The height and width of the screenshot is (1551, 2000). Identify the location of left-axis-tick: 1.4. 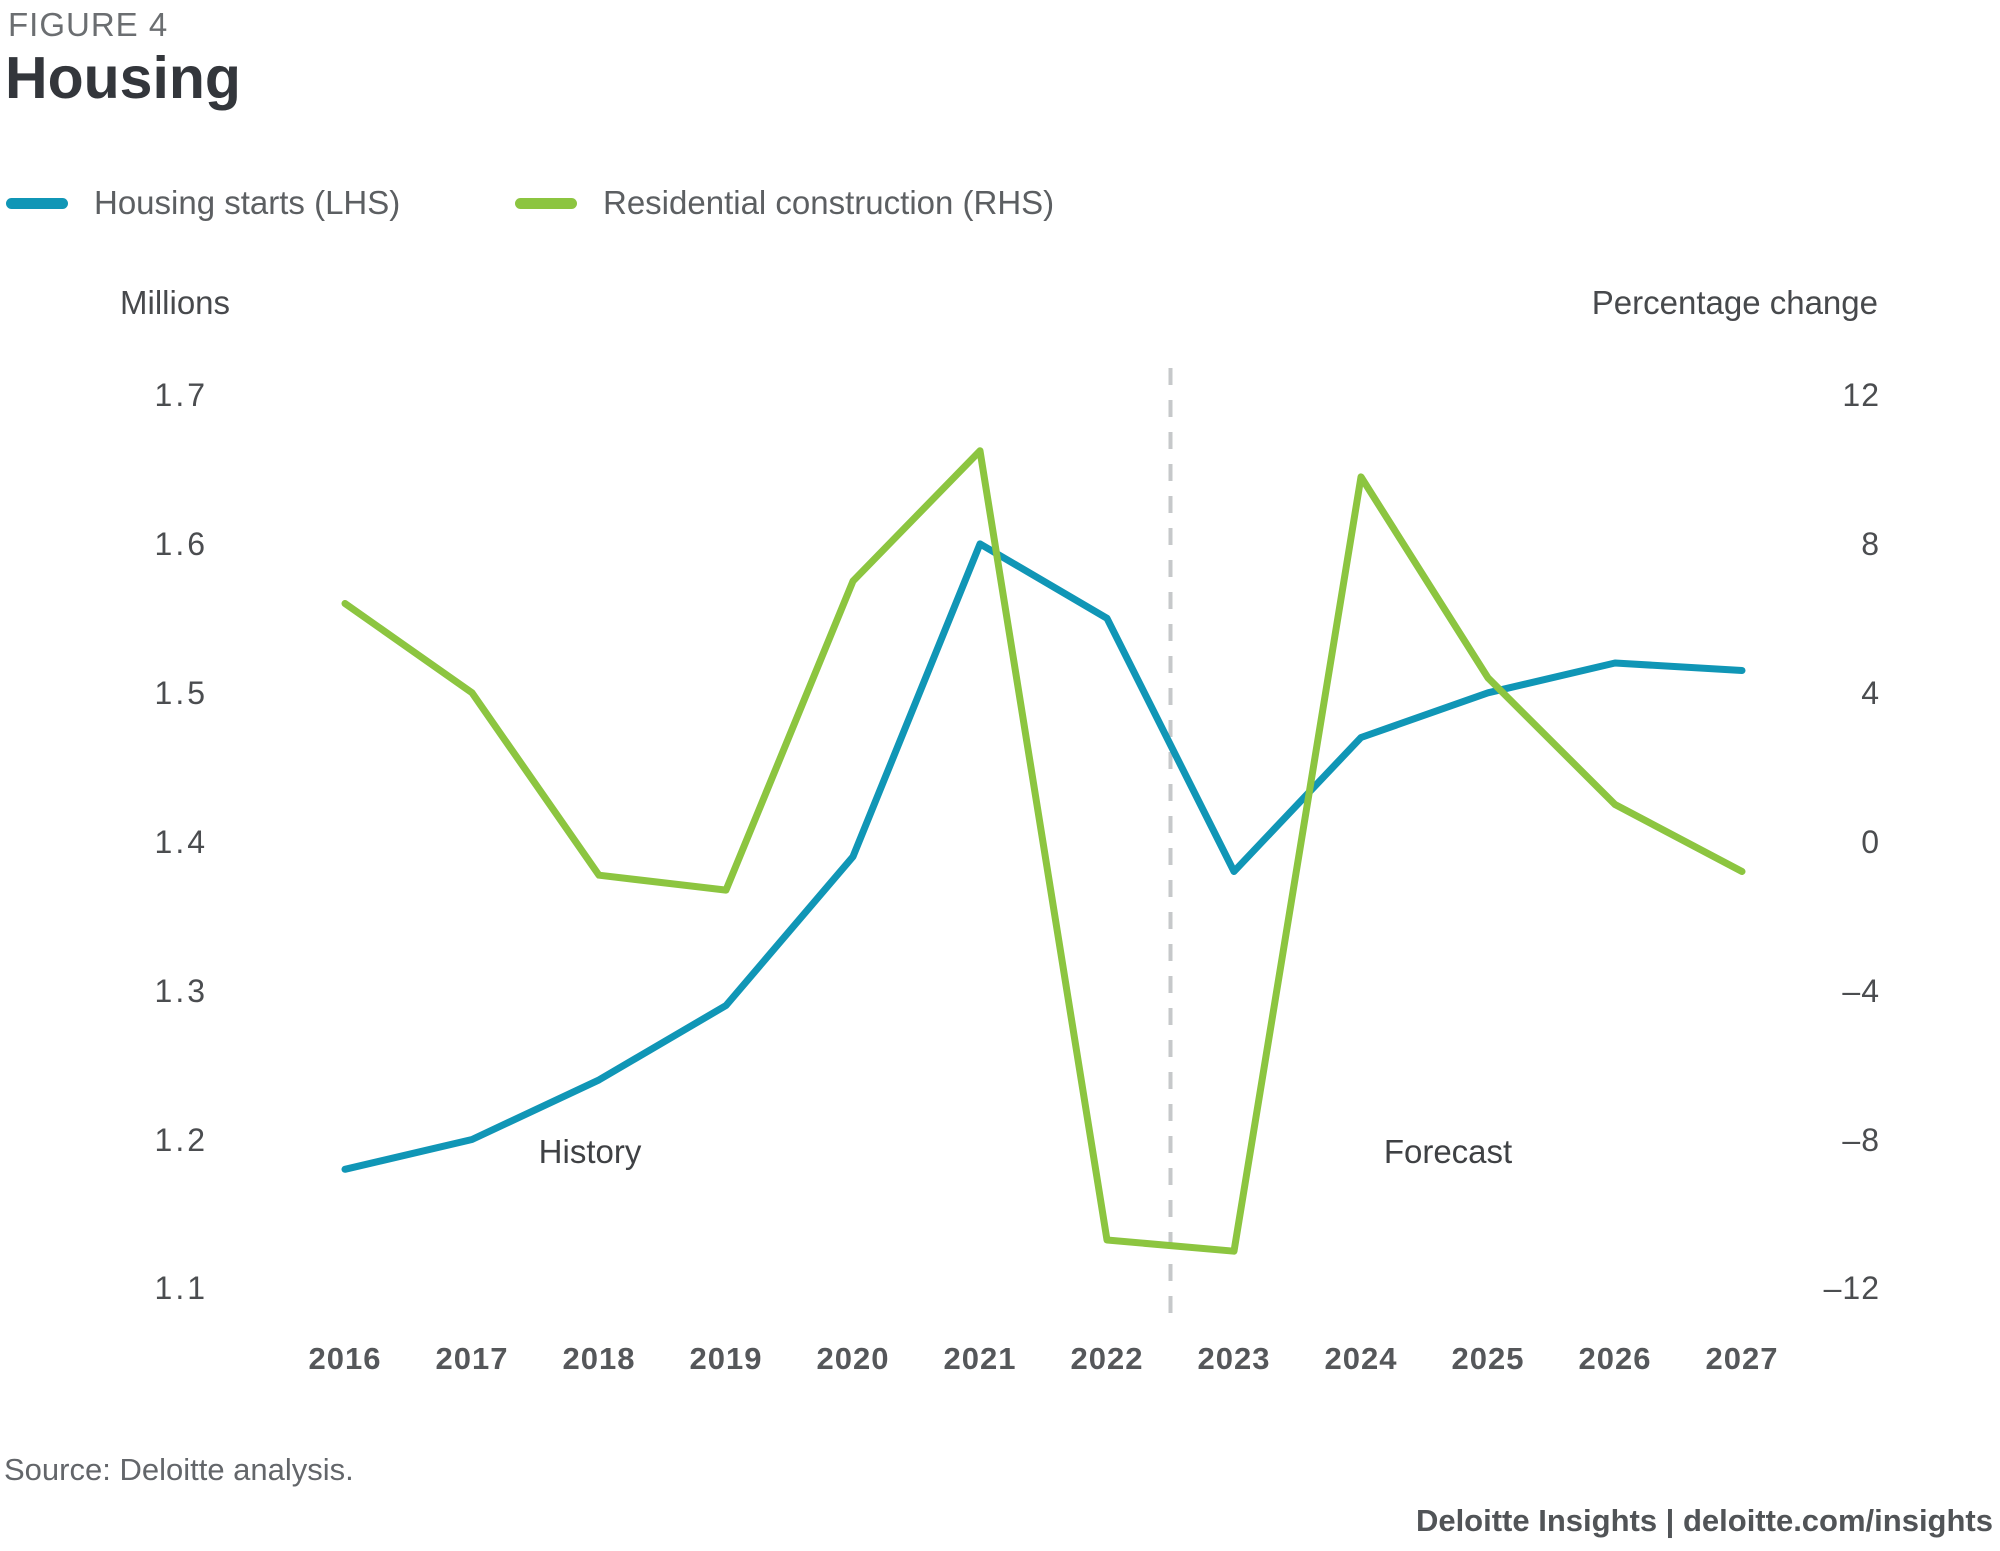
(181, 841).